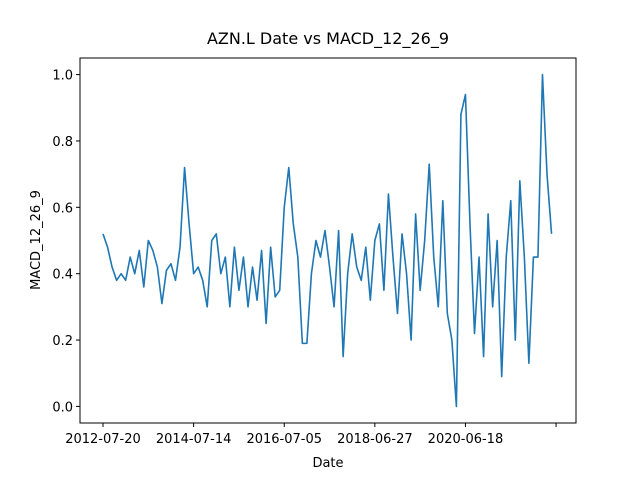  Describe the element at coordinates (62, 407) in the screenshot. I see `y-tick-label: 0.0` at that location.